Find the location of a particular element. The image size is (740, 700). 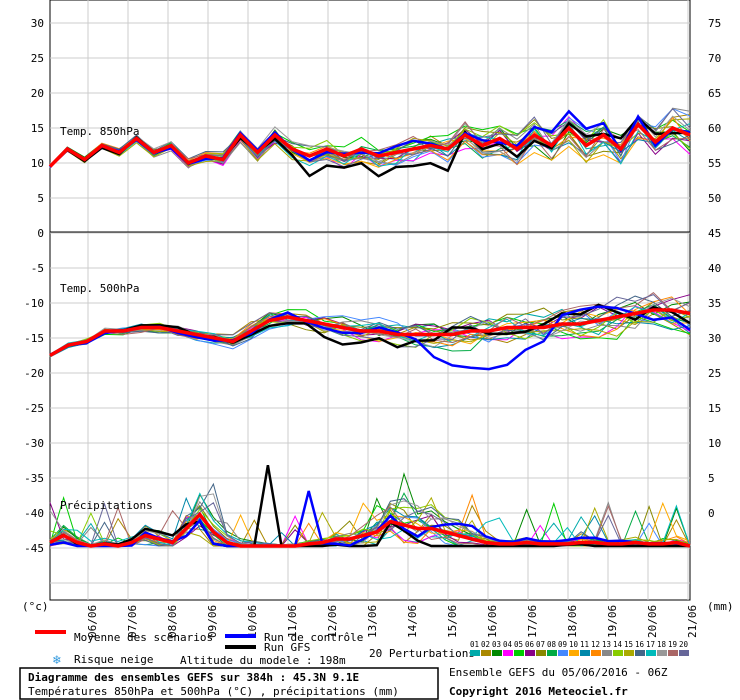

x-tick: 06/06 is located at coordinates (92, 621).